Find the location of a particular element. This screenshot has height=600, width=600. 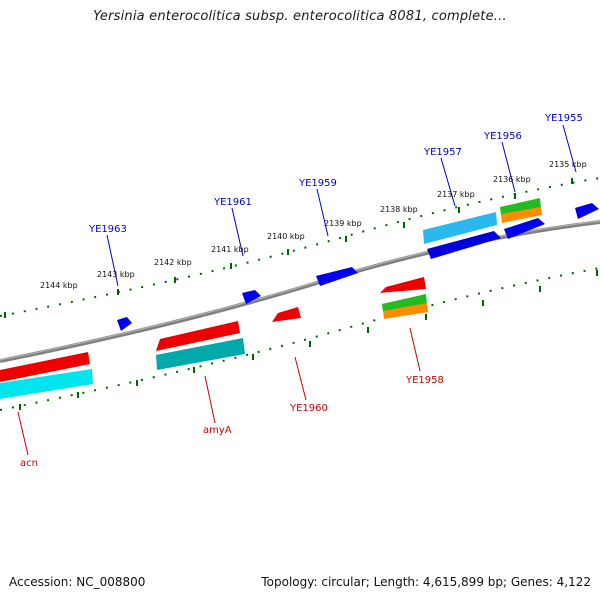

cds-arrow-amya is located at coordinates (198, 336).